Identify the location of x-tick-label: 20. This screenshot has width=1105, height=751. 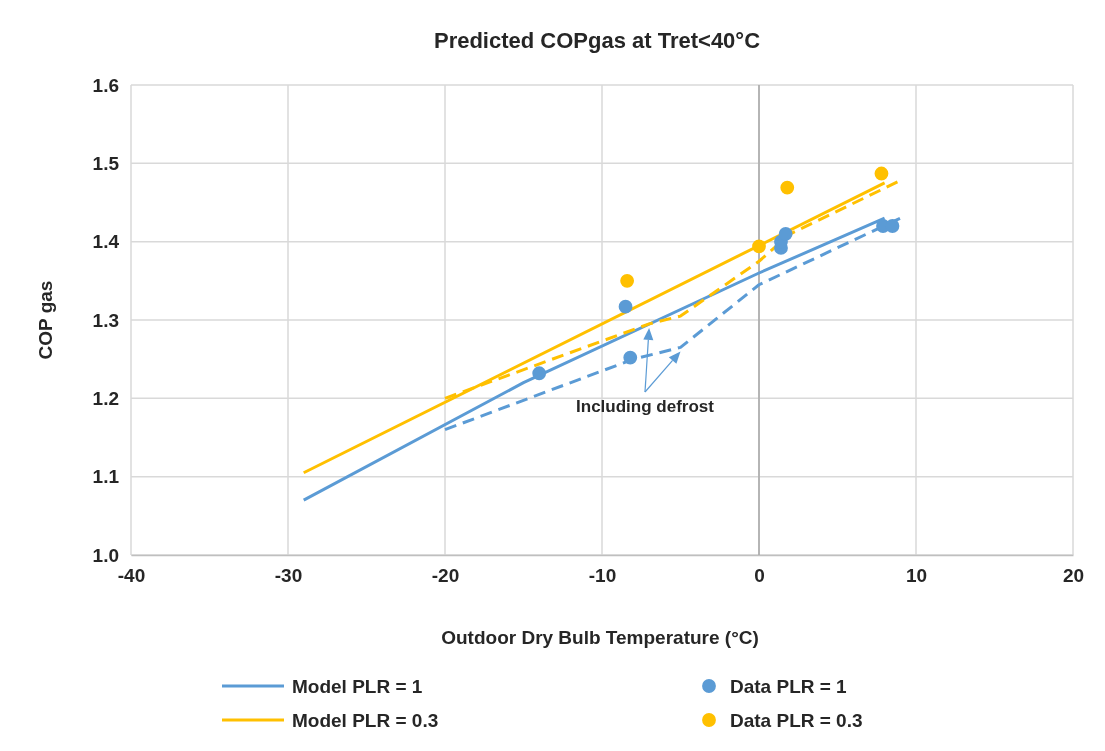
(1073, 576).